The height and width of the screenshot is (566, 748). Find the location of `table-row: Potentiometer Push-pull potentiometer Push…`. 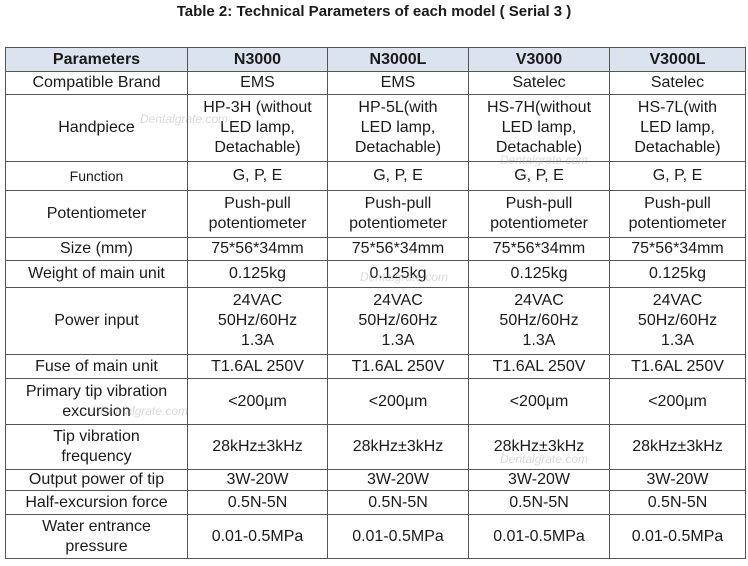

table-row: Potentiometer Push-pull potentiometer Push… is located at coordinates (375, 214).